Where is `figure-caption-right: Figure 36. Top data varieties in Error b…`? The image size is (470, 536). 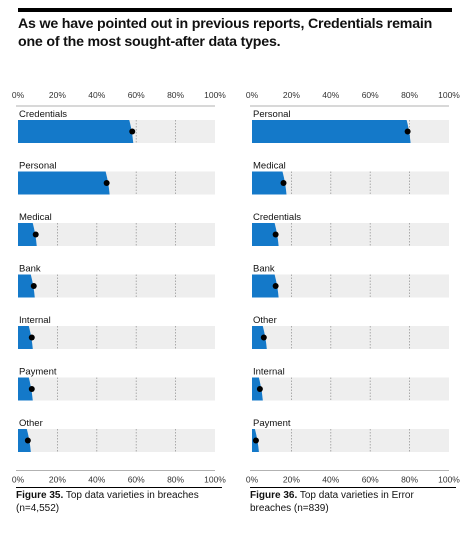
figure-caption-right: Figure 36. Top data varieties in Error b… is located at coordinates (353, 502).